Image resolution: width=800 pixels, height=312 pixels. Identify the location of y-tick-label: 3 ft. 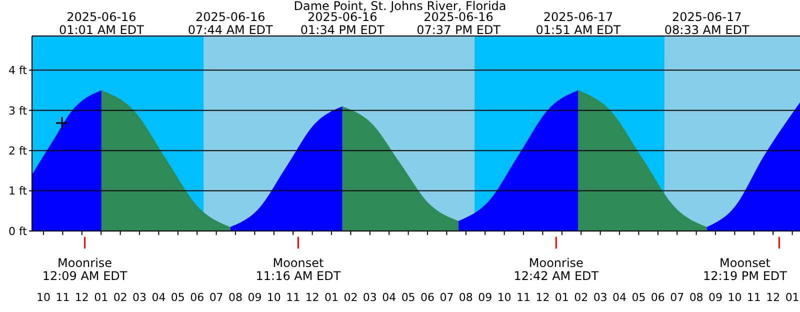
(18, 111).